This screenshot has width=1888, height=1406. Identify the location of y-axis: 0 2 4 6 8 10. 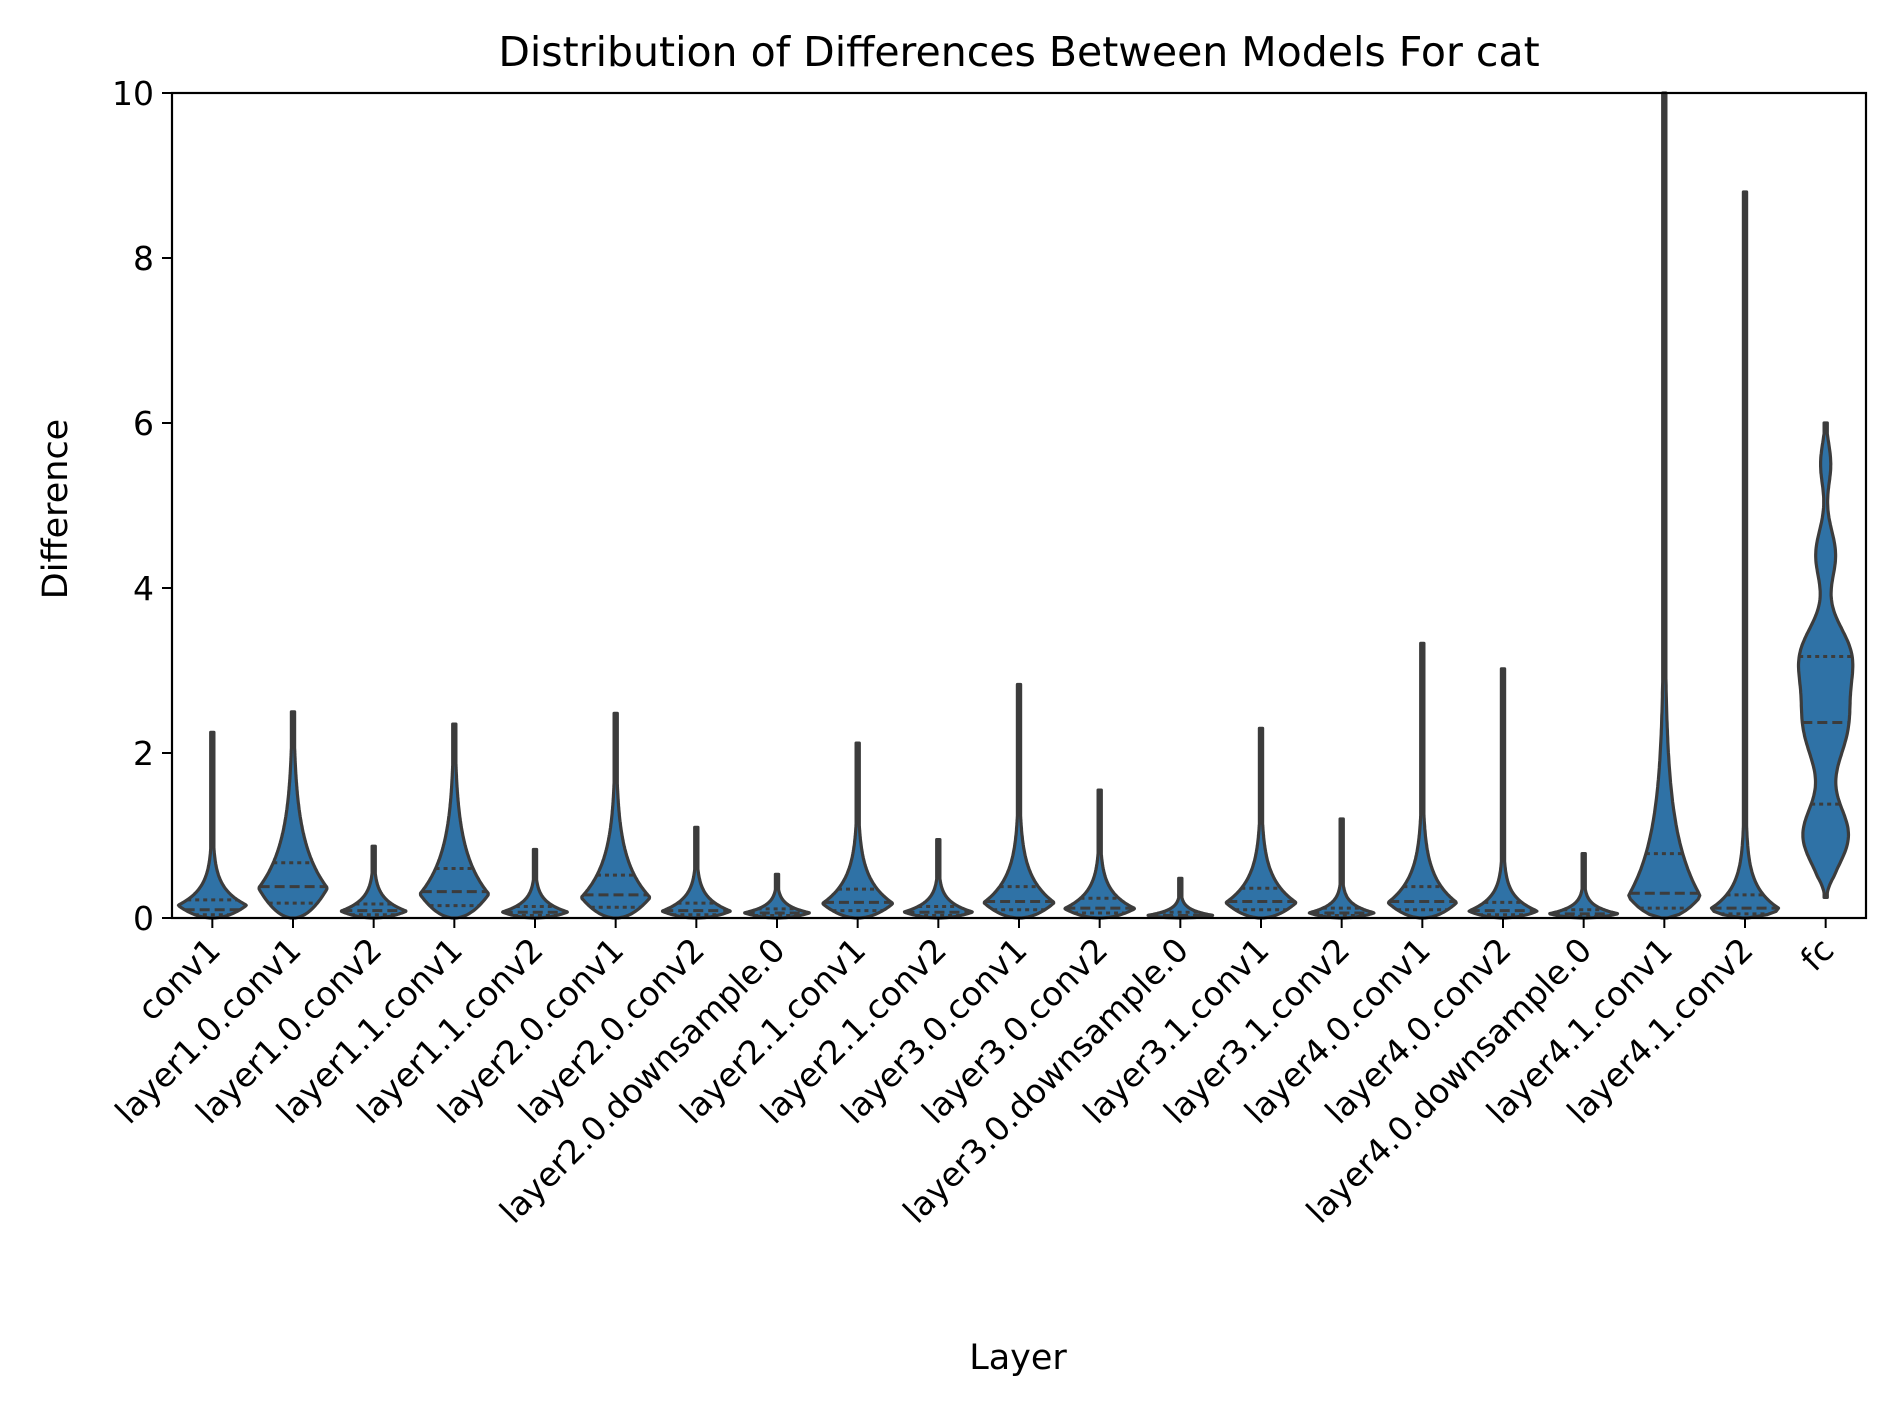
(142, 506).